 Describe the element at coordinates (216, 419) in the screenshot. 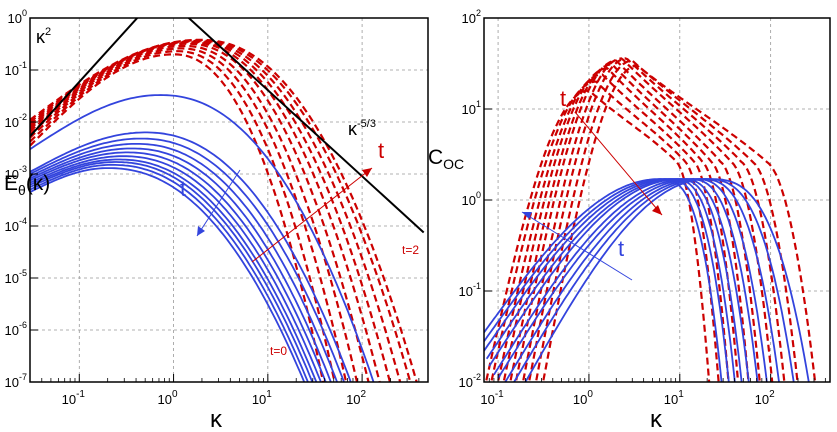

I see `chart-left-xlabel: κ` at that location.